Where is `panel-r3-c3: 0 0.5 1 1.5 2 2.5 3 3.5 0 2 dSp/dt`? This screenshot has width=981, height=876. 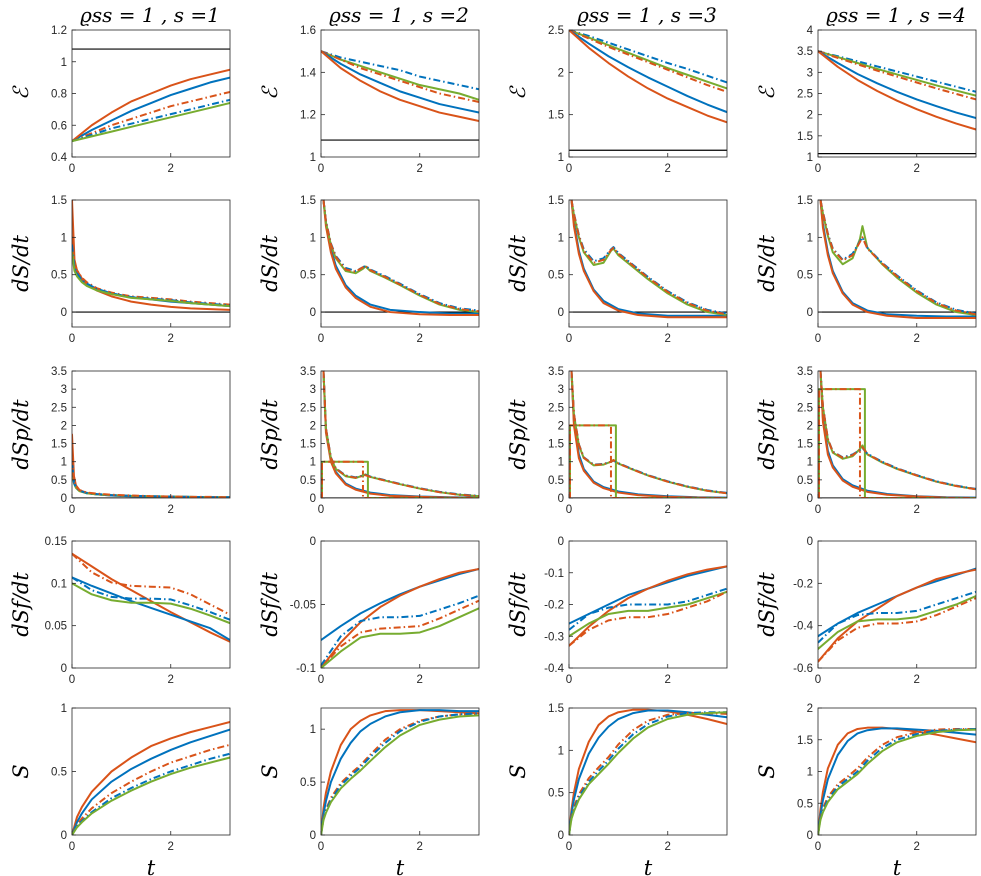 panel-r3-c3: 0 0.5 1 1.5 2 2.5 3 3.5 0 2 dSp/dt is located at coordinates (617, 441).